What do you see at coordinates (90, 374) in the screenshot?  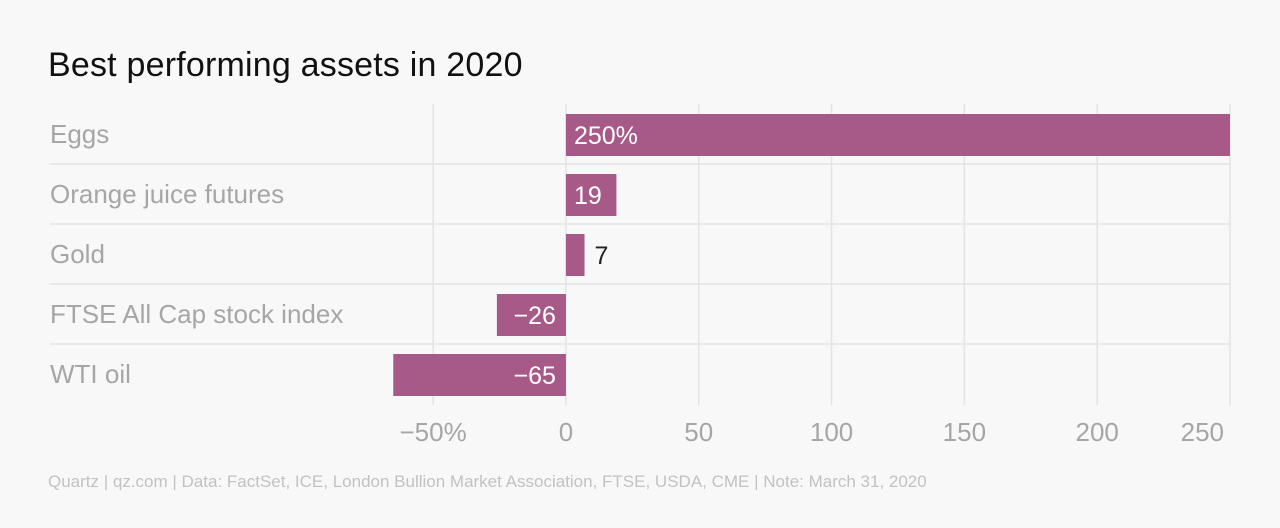 I see `category-label: WTI oil` at bounding box center [90, 374].